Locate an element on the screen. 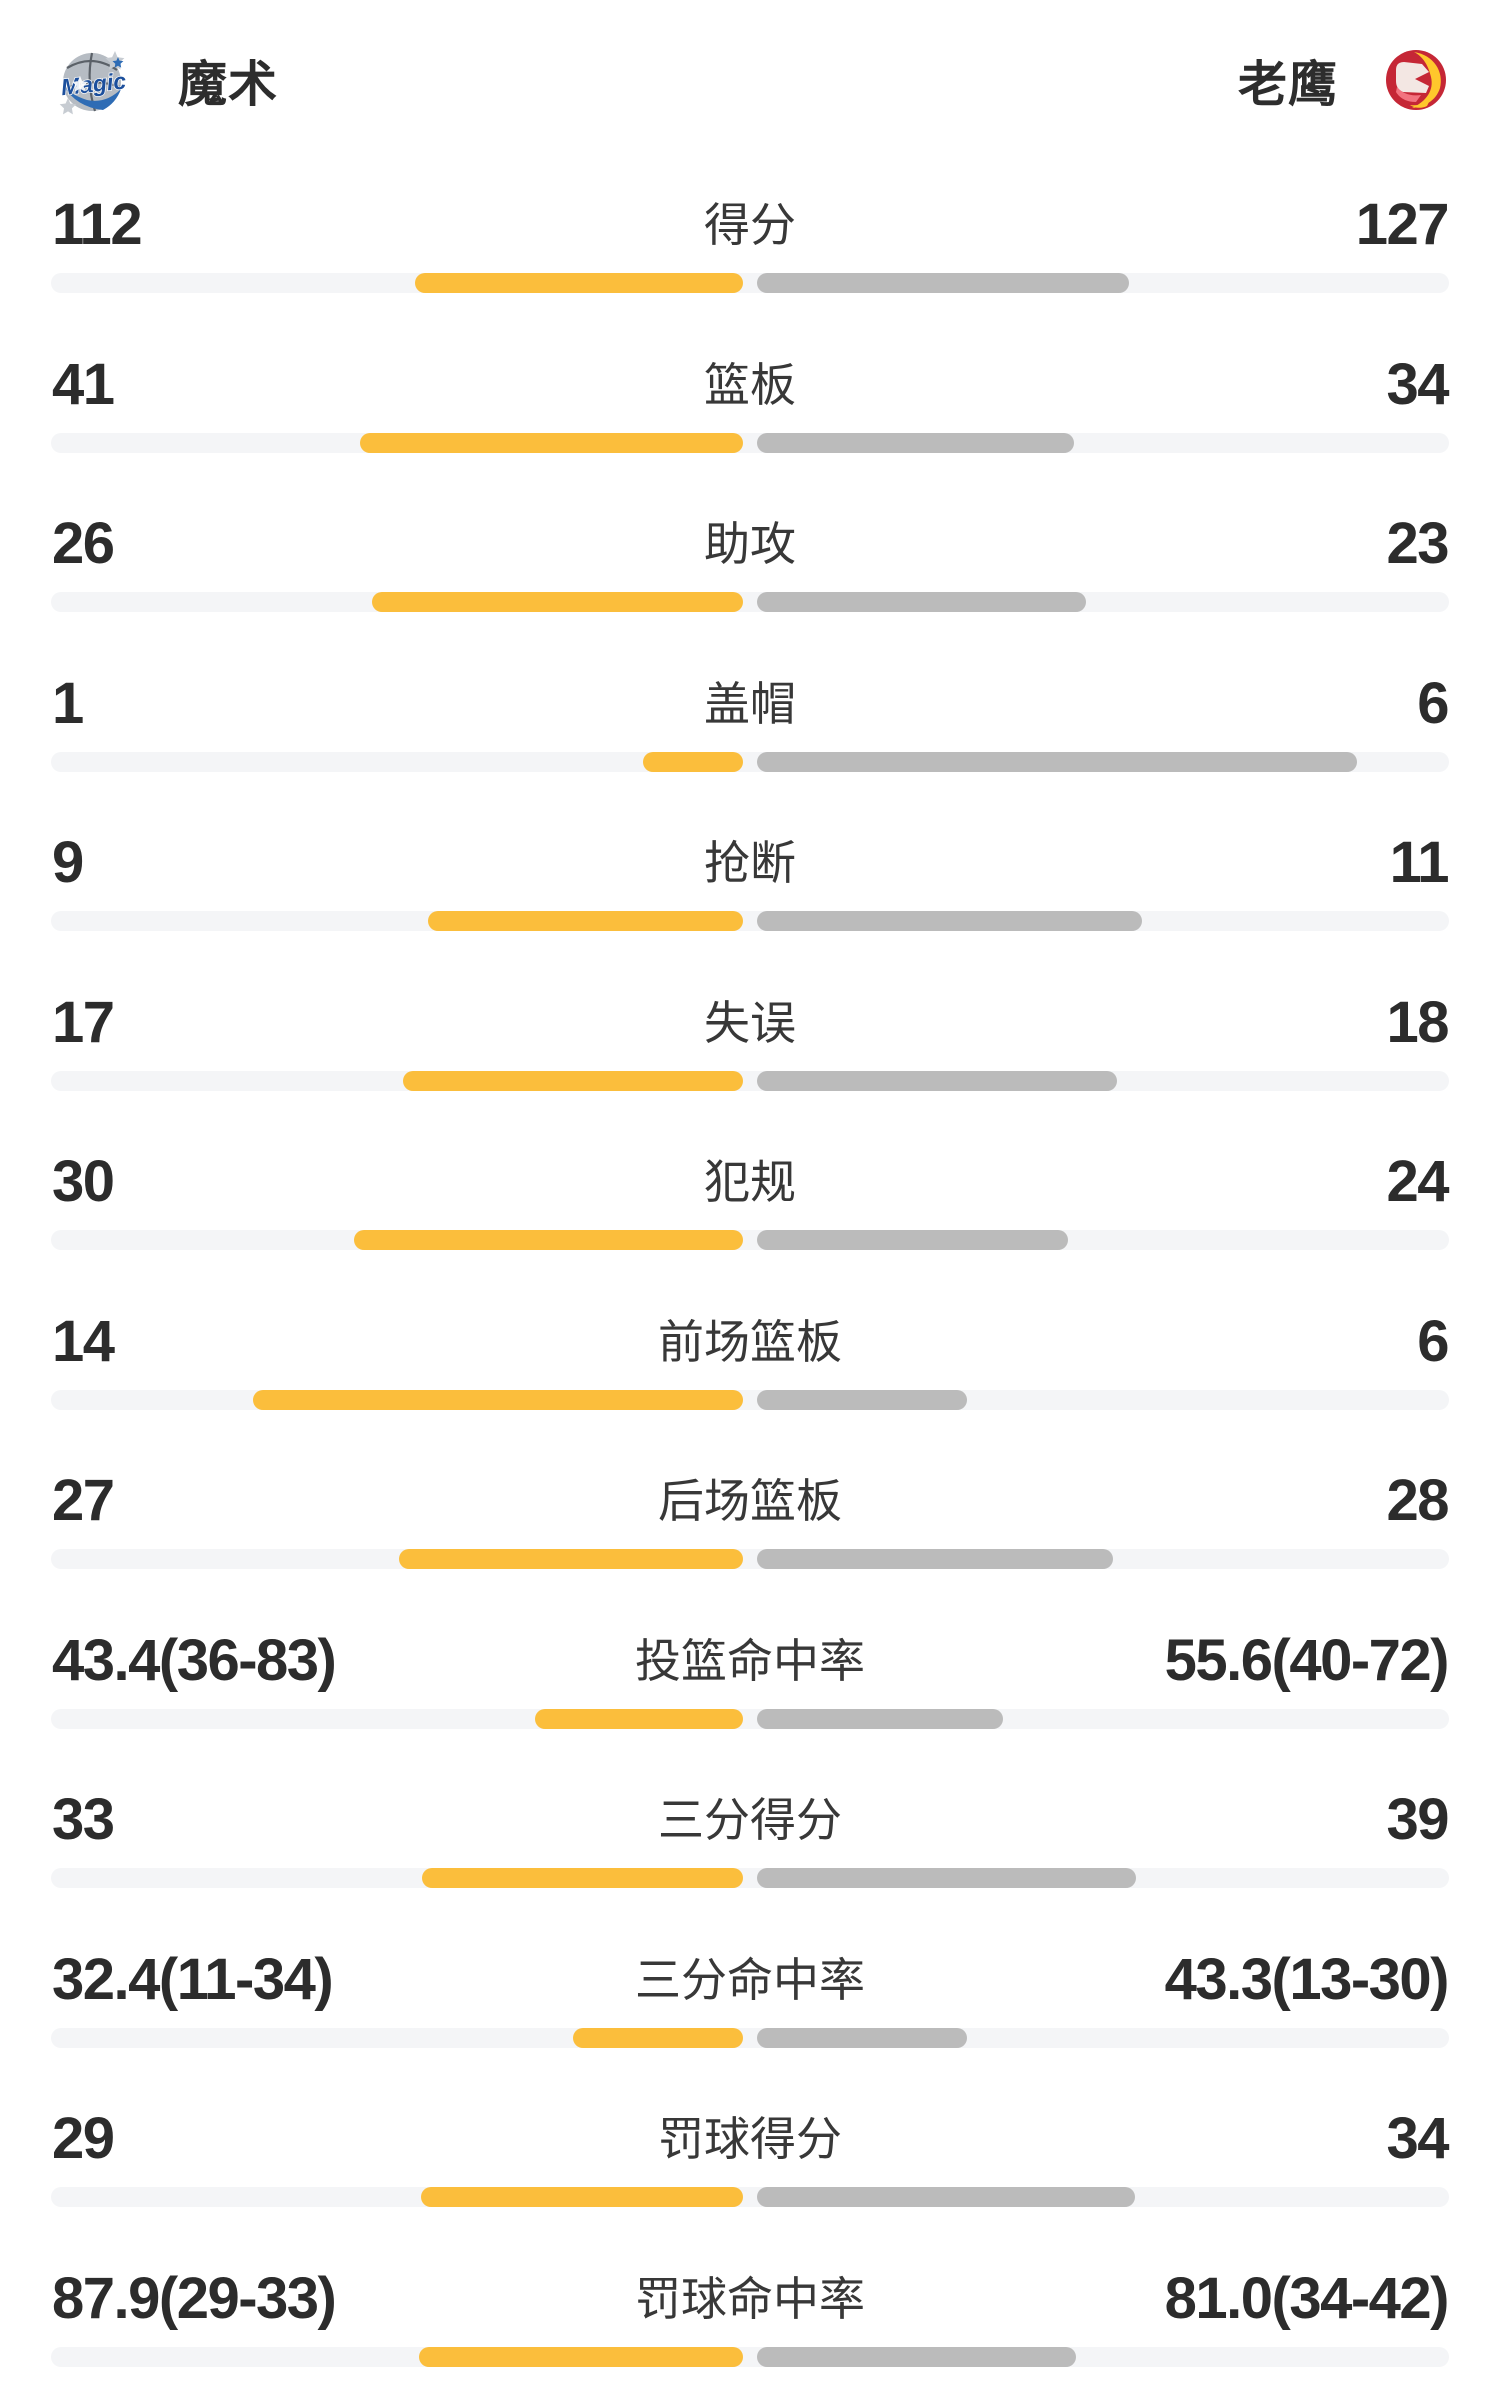 The width and height of the screenshot is (1500, 2400). home-value: 43.4(36-83) is located at coordinates (194, 1660).